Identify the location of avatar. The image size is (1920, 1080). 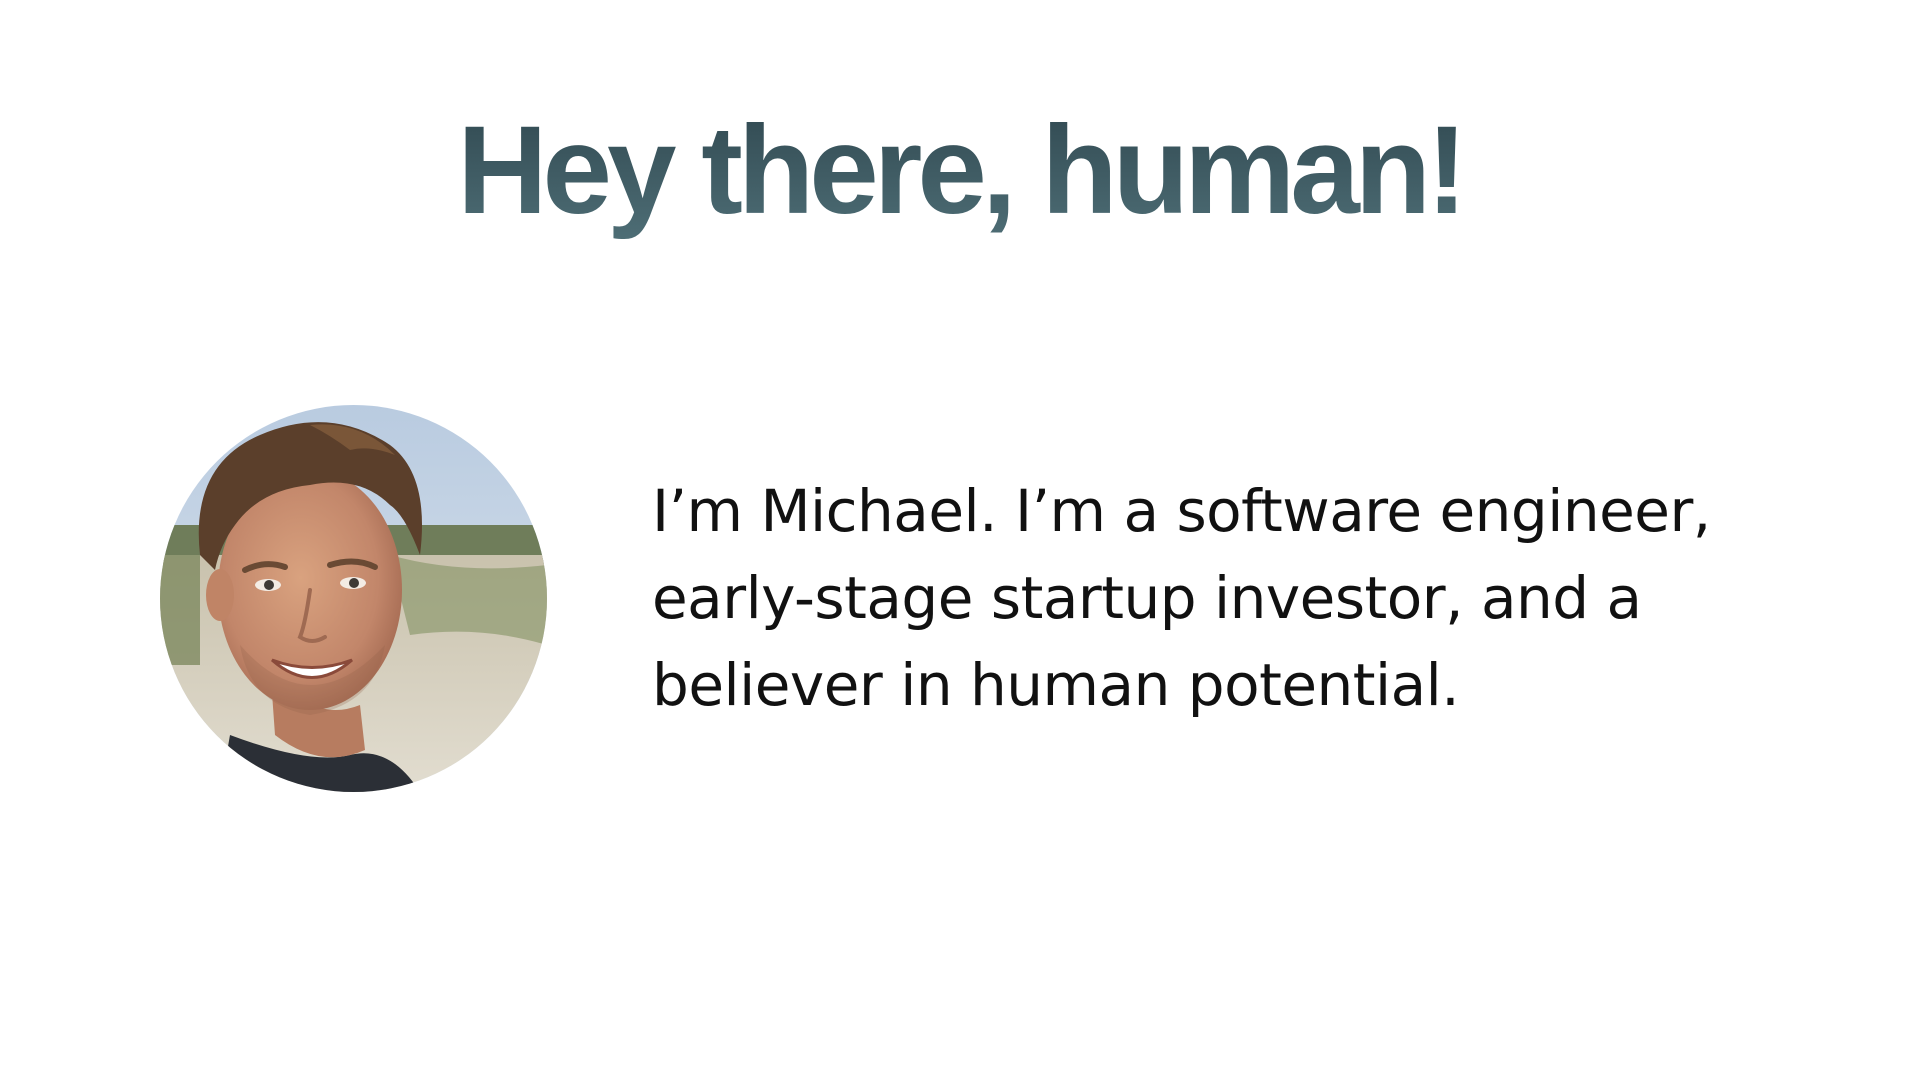
(353, 598).